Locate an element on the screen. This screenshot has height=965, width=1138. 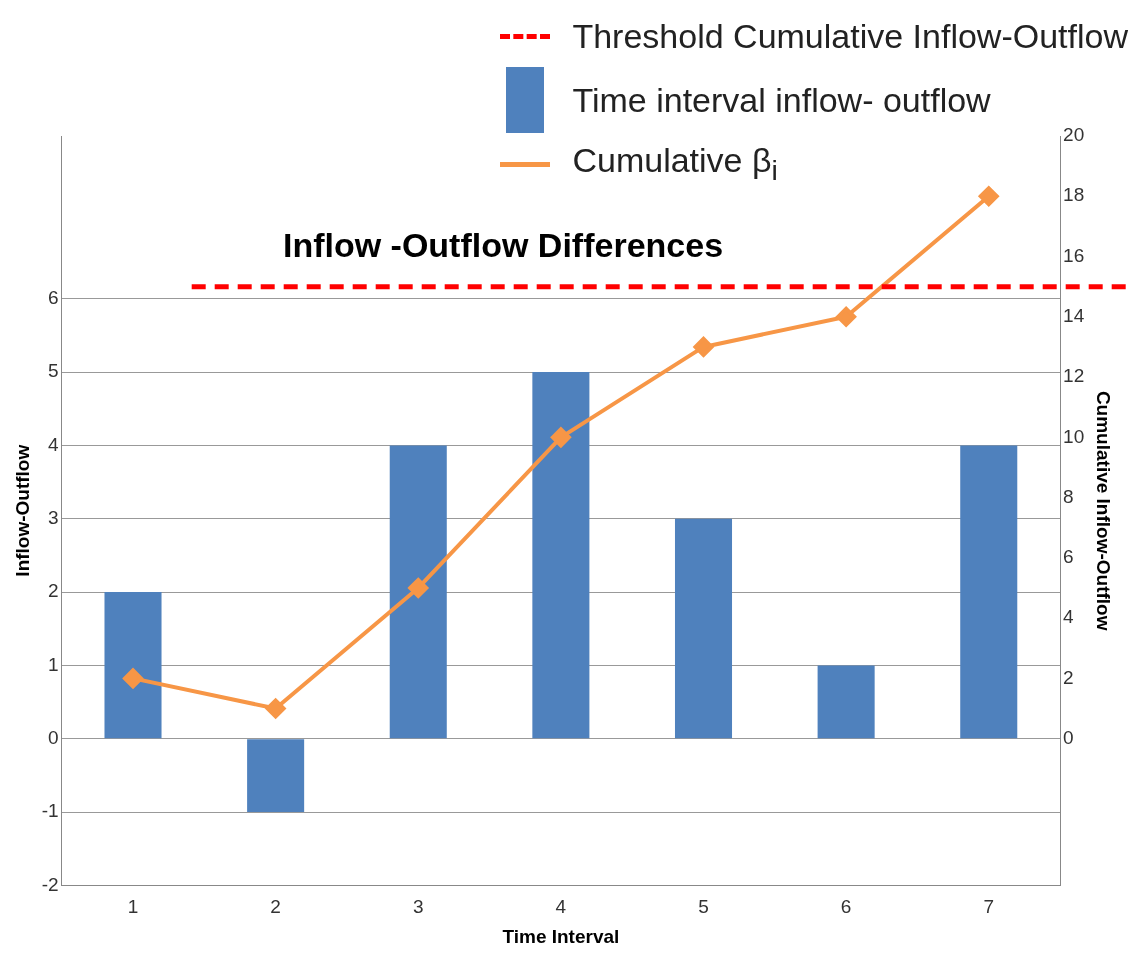
y2-tick-label: 18 is located at coordinates (1074, 195).